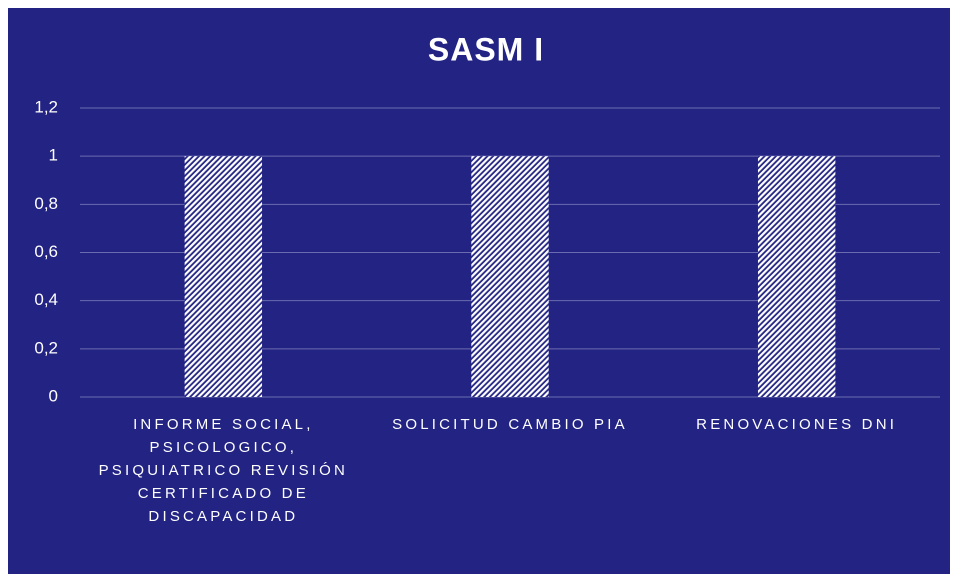 The width and height of the screenshot is (958, 581). What do you see at coordinates (46, 106) in the screenshot?
I see `y-tick-label: 1,2` at bounding box center [46, 106].